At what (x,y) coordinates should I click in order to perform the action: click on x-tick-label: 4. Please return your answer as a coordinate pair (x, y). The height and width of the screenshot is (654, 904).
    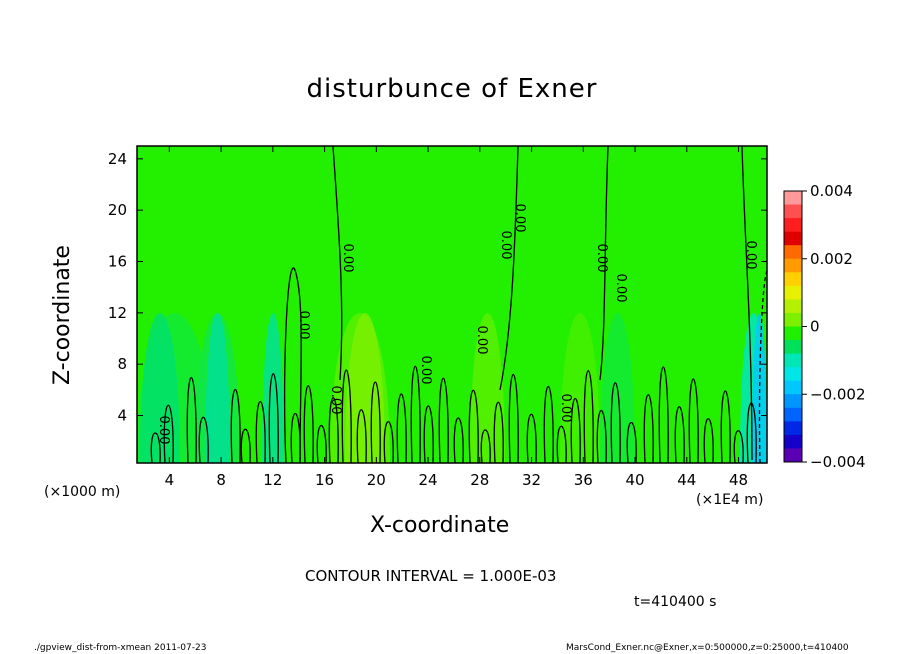
    Looking at the image, I should click on (170, 480).